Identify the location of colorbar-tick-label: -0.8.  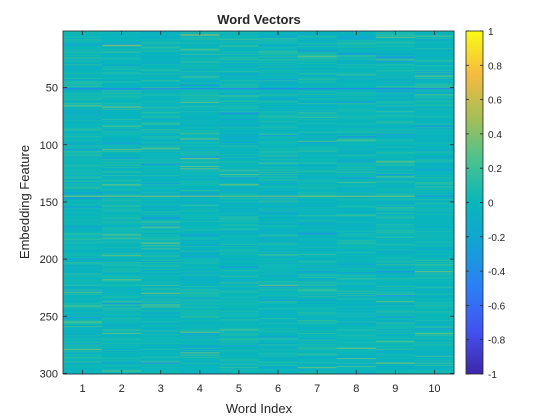
(497, 341).